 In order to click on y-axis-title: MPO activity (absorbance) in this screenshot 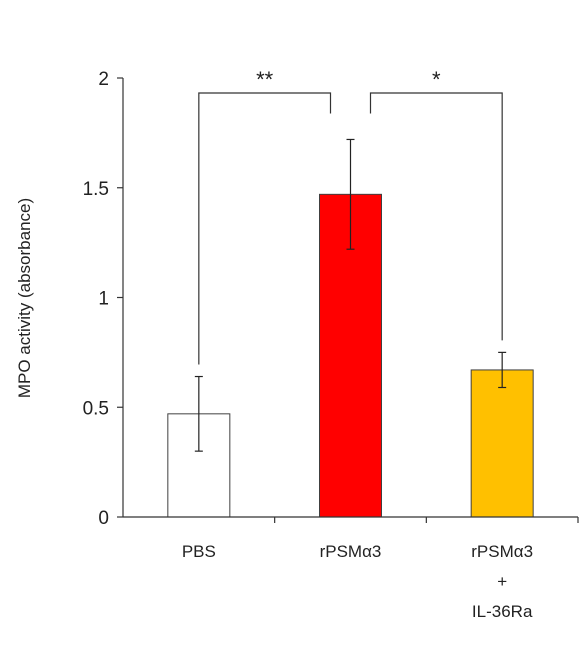, I will do `click(24, 298)`.